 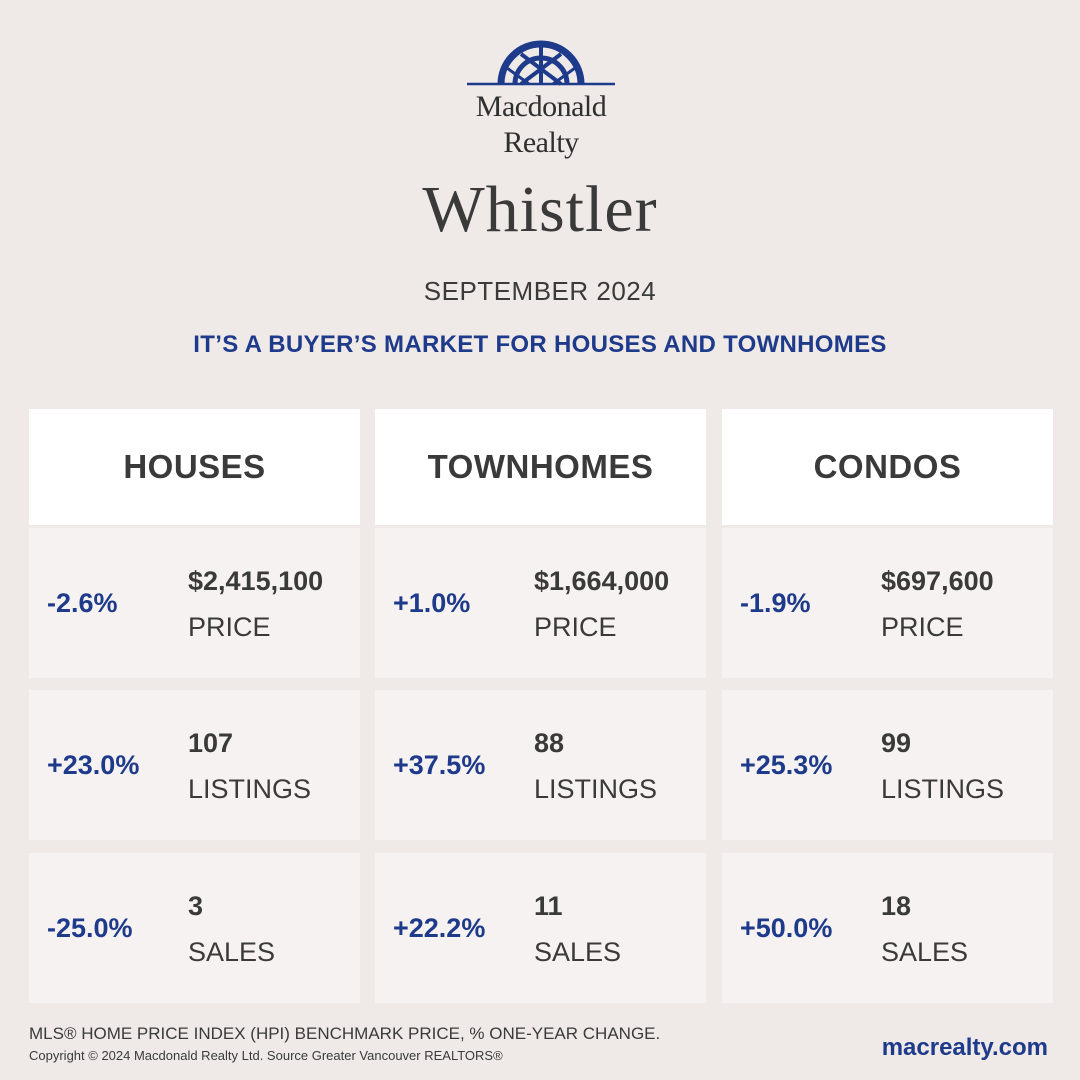 I want to click on column-title: TOWNHOMES, so click(x=540, y=467).